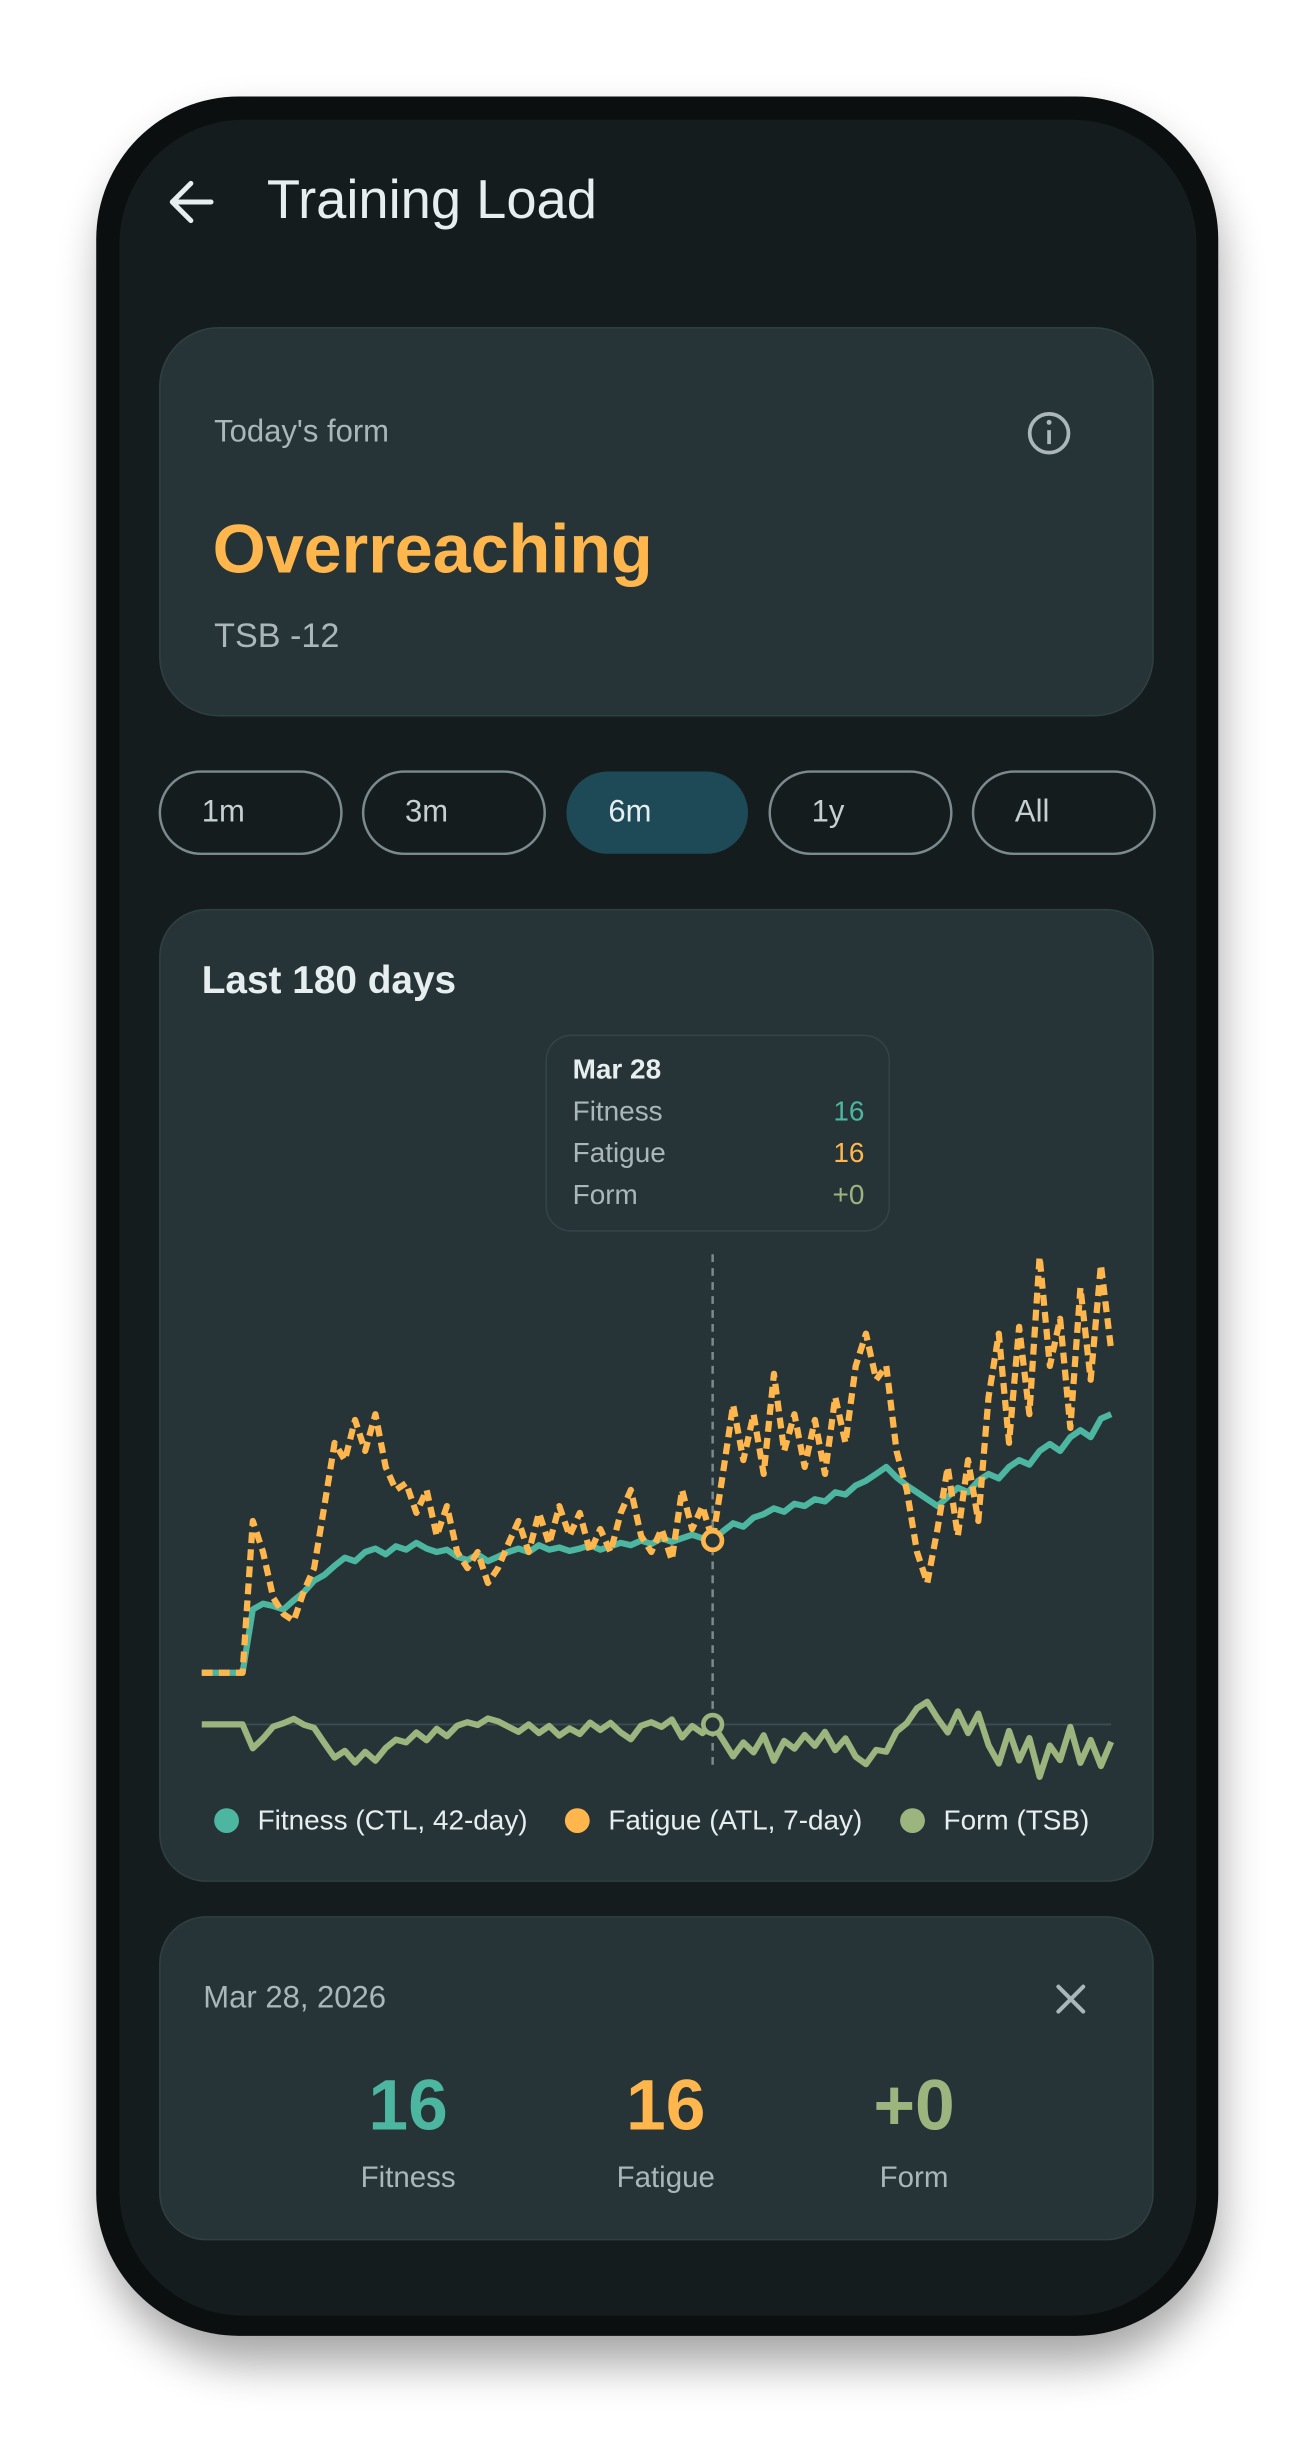  Describe the element at coordinates (1071, 1999) in the screenshot. I see `close-button` at that location.